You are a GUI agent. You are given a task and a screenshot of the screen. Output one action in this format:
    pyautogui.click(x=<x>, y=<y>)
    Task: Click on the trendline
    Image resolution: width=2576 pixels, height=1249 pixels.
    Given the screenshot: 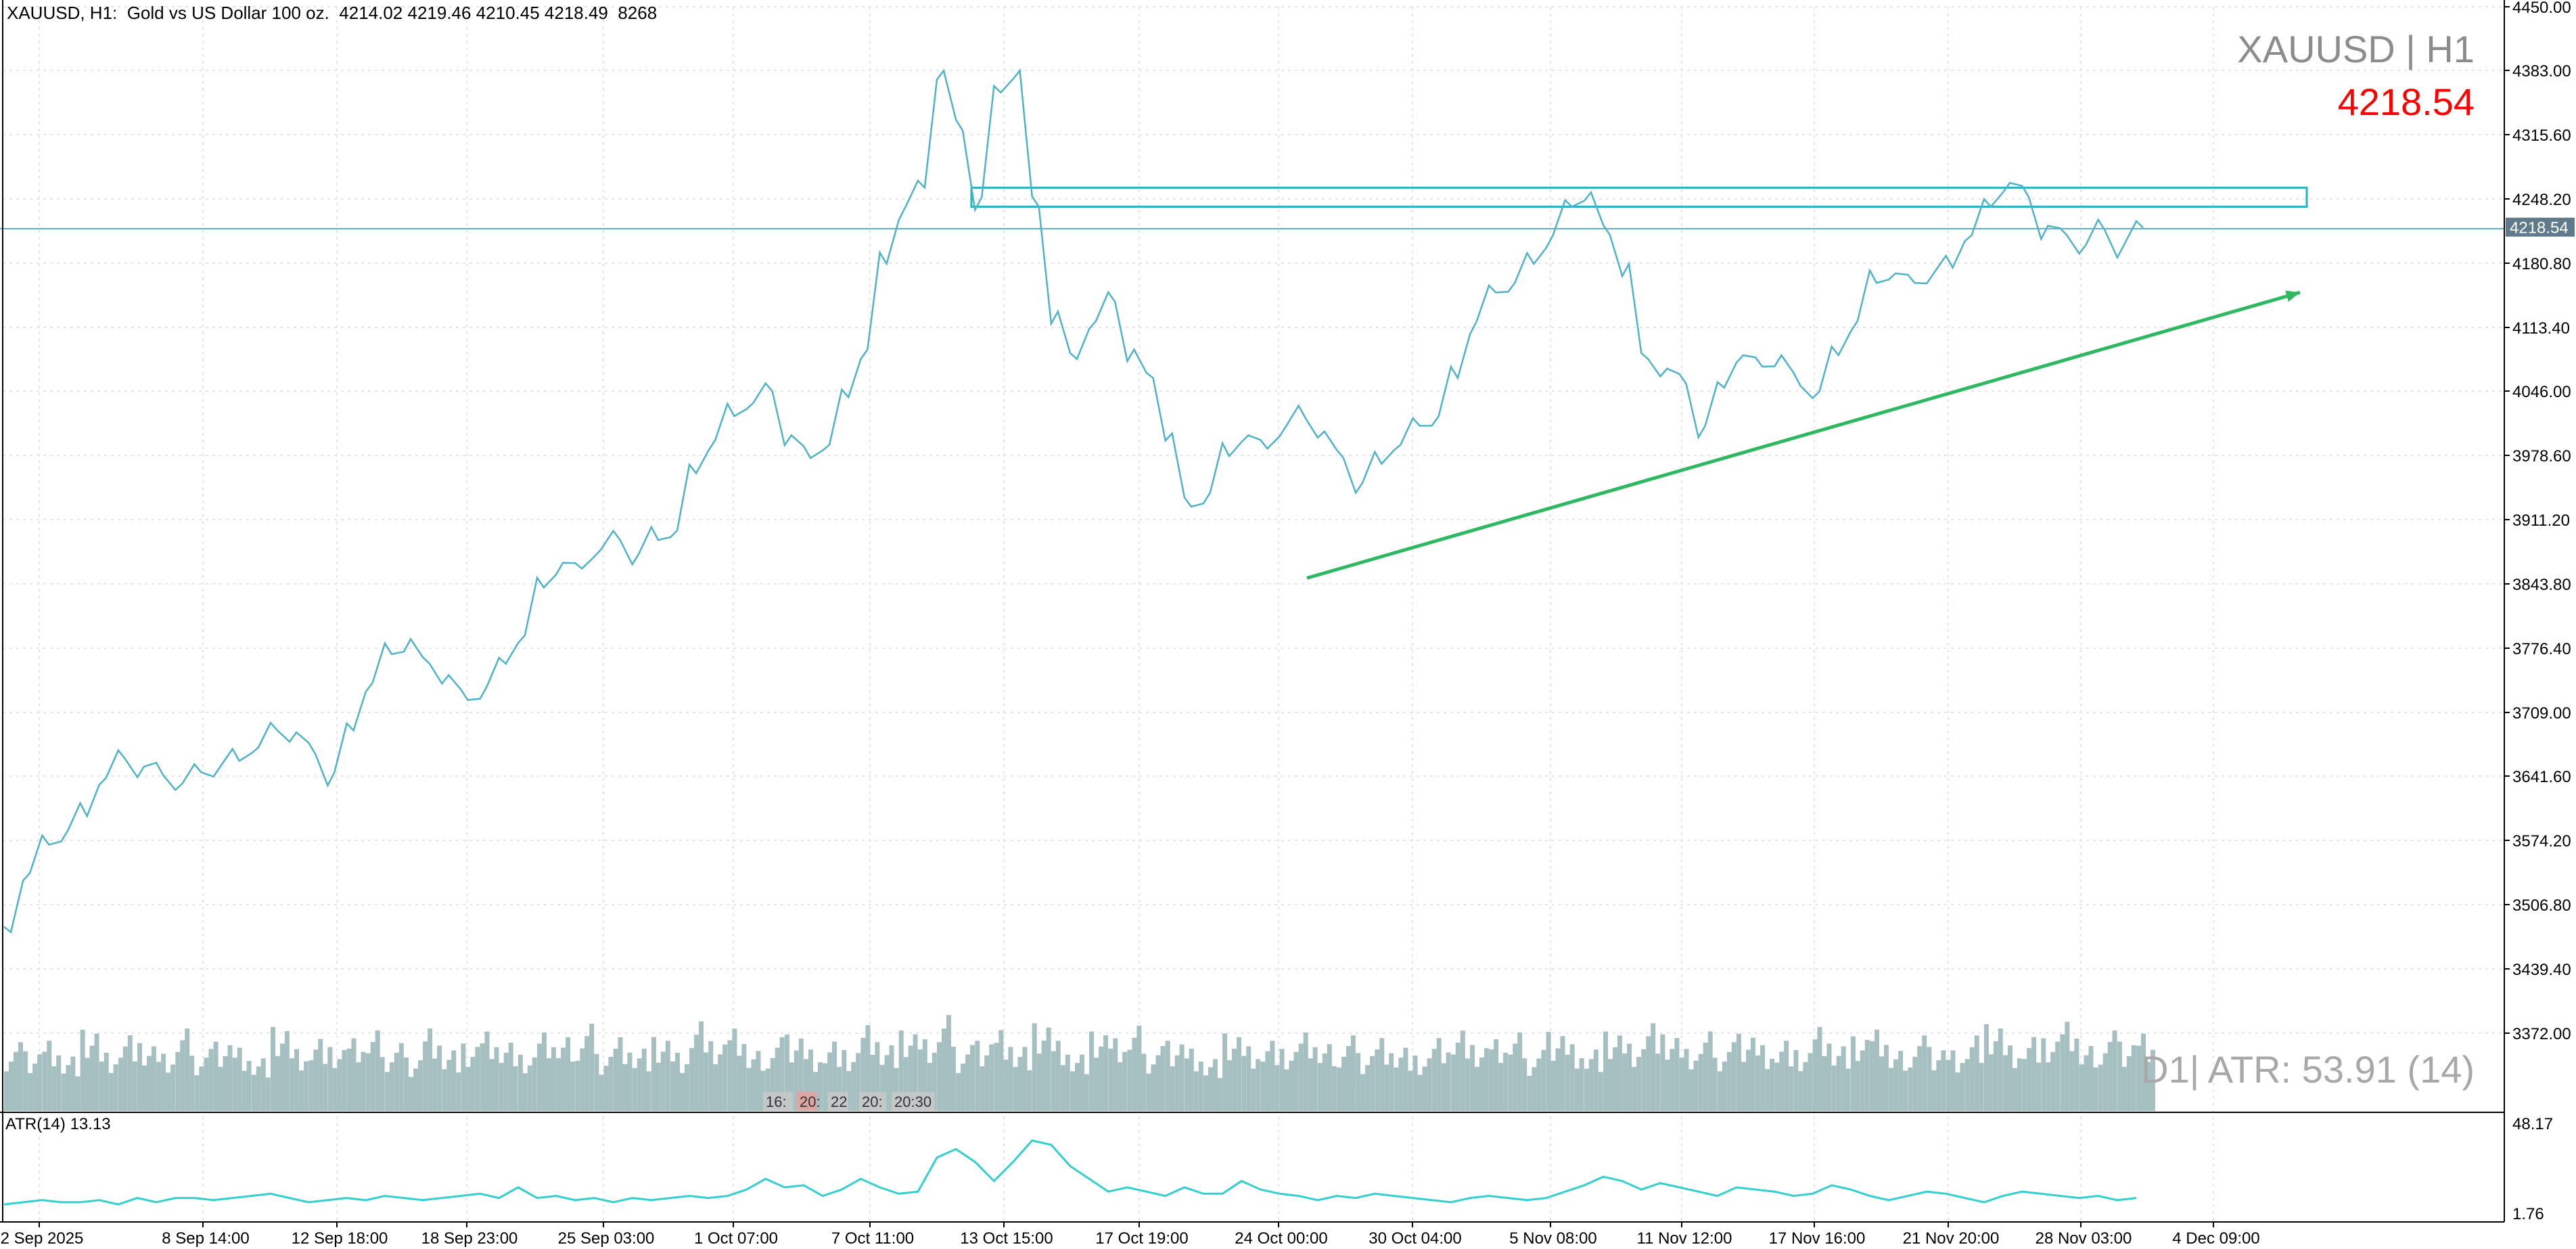 What is the action you would take?
    pyautogui.click(x=1803, y=435)
    